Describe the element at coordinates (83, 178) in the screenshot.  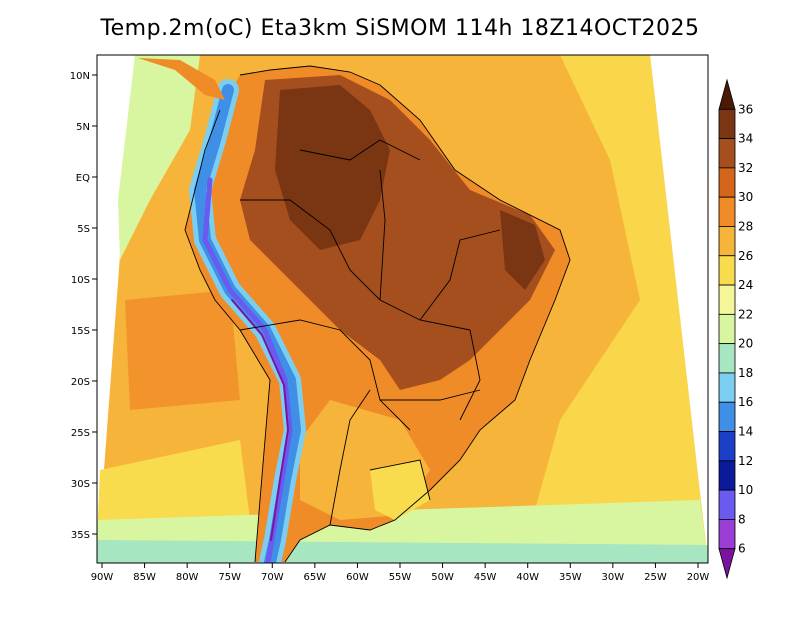
I see `lat-label: EQ` at that location.